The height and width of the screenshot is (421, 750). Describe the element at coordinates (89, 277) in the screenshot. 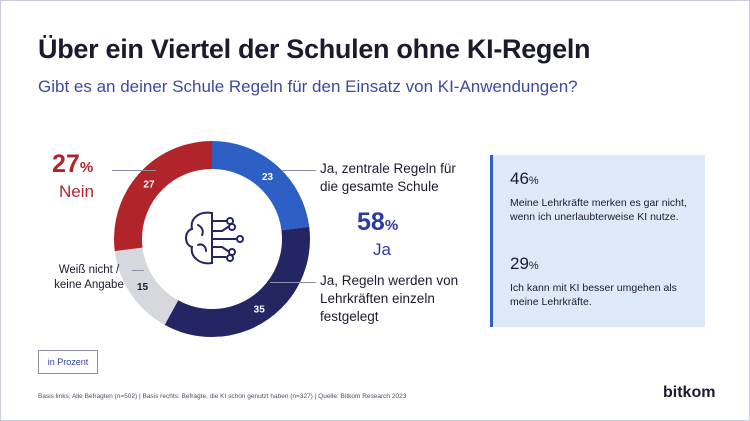

I see `label-weiss-nicht: Weiß nicht / keine Angabe` at that location.